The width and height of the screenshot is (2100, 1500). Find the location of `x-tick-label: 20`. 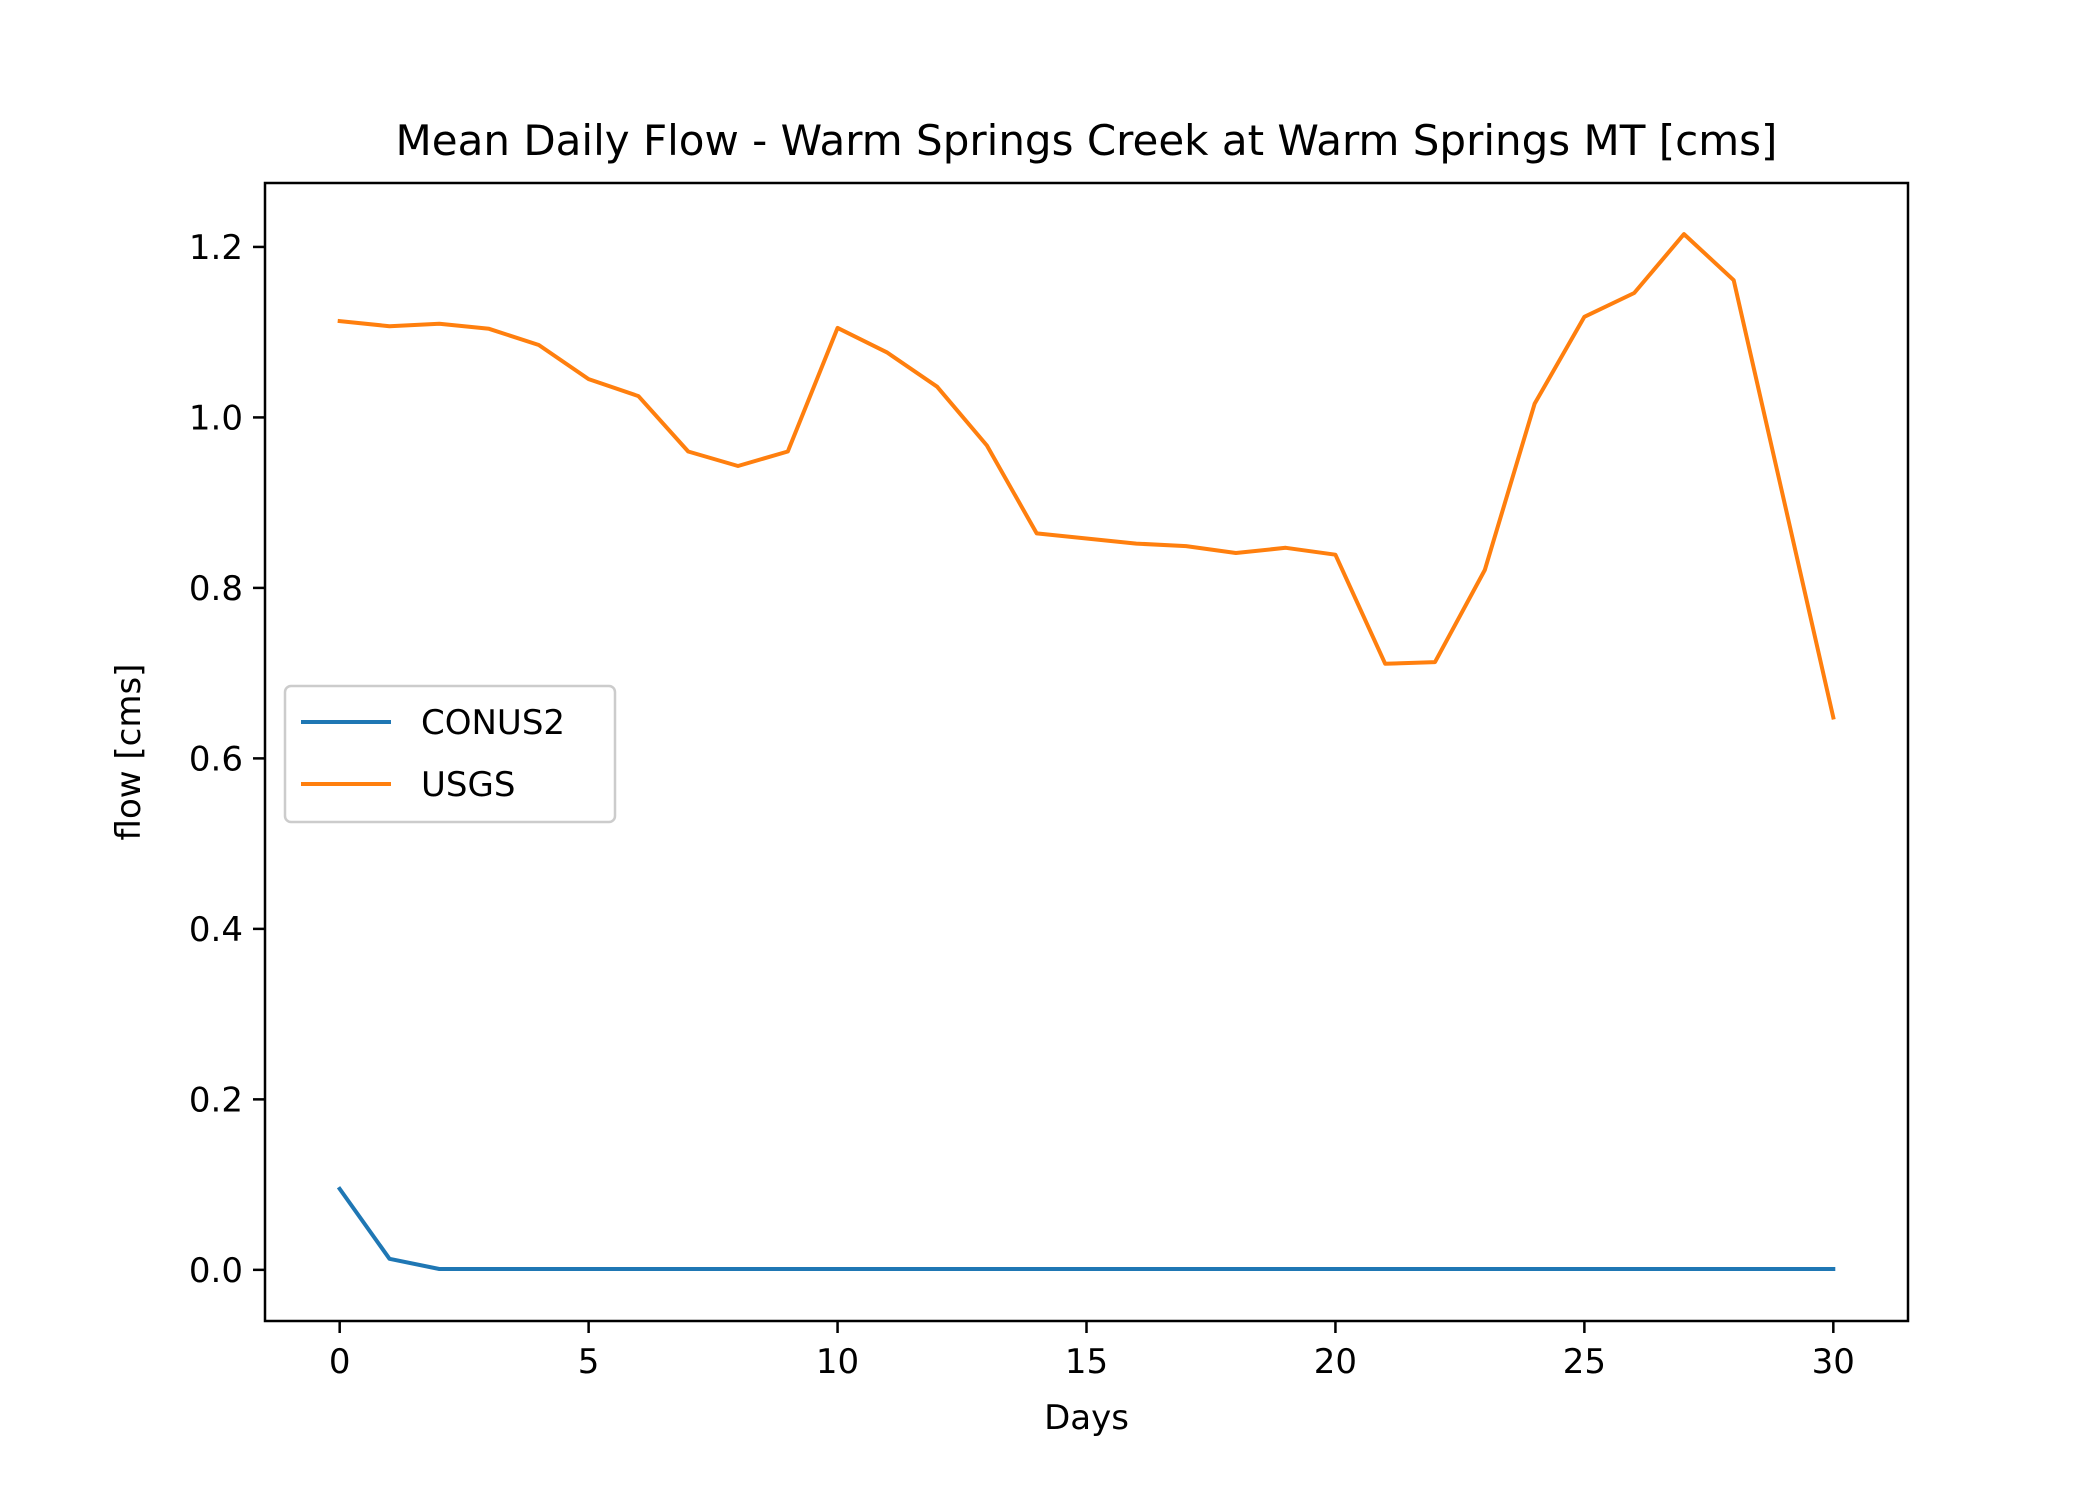

x-tick-label: 20 is located at coordinates (1335, 1362).